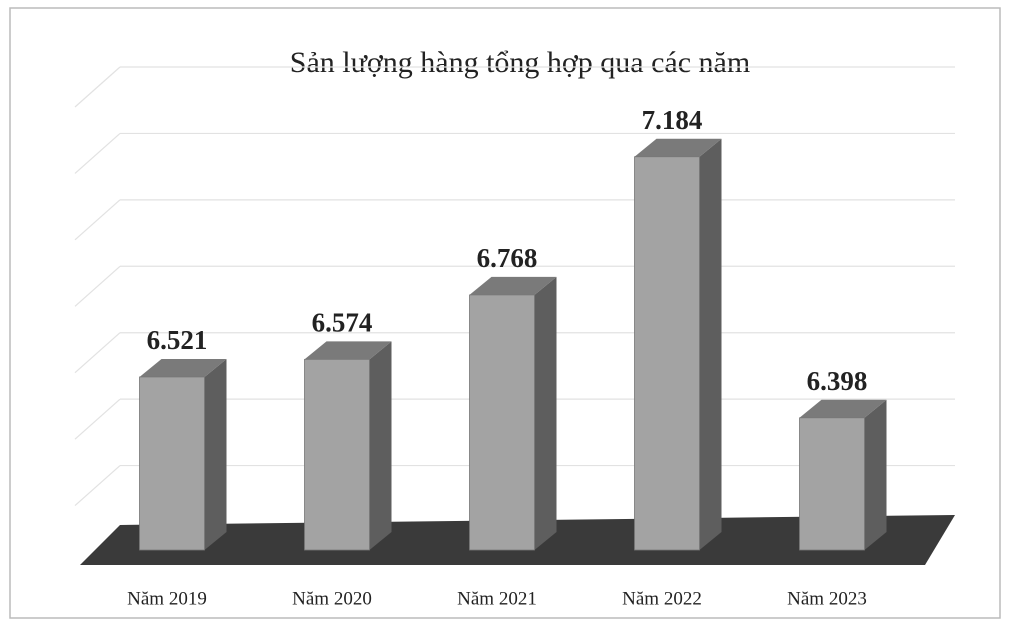  Describe the element at coordinates (672, 120) in the screenshot. I see `data-label: 7.184` at that location.